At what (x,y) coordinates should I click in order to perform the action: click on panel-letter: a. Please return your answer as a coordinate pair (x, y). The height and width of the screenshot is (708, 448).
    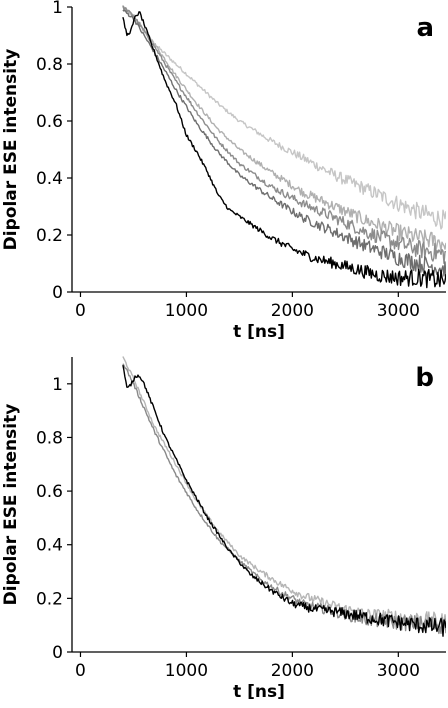
    Looking at the image, I should click on (425, 28).